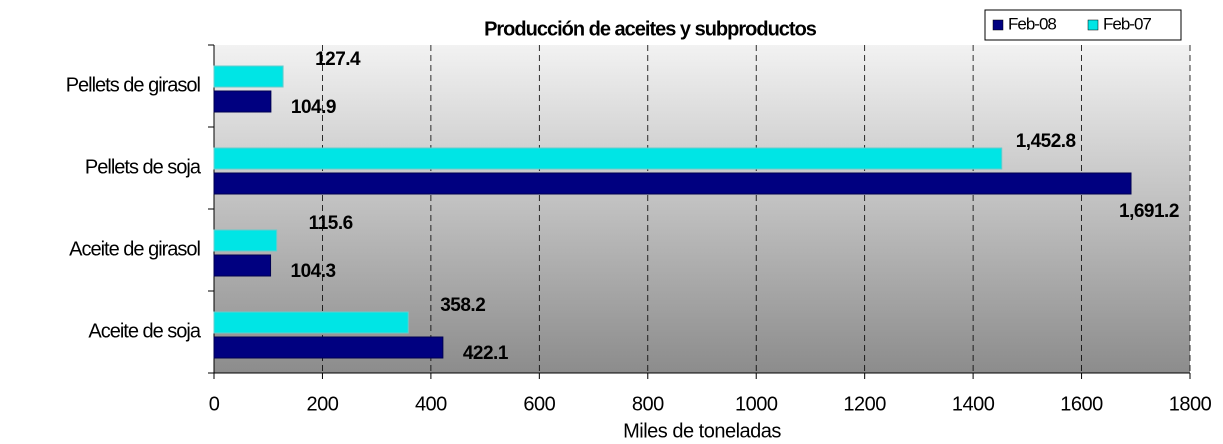  What do you see at coordinates (486, 353) in the screenshot?
I see `value-label: 422.1` at bounding box center [486, 353].